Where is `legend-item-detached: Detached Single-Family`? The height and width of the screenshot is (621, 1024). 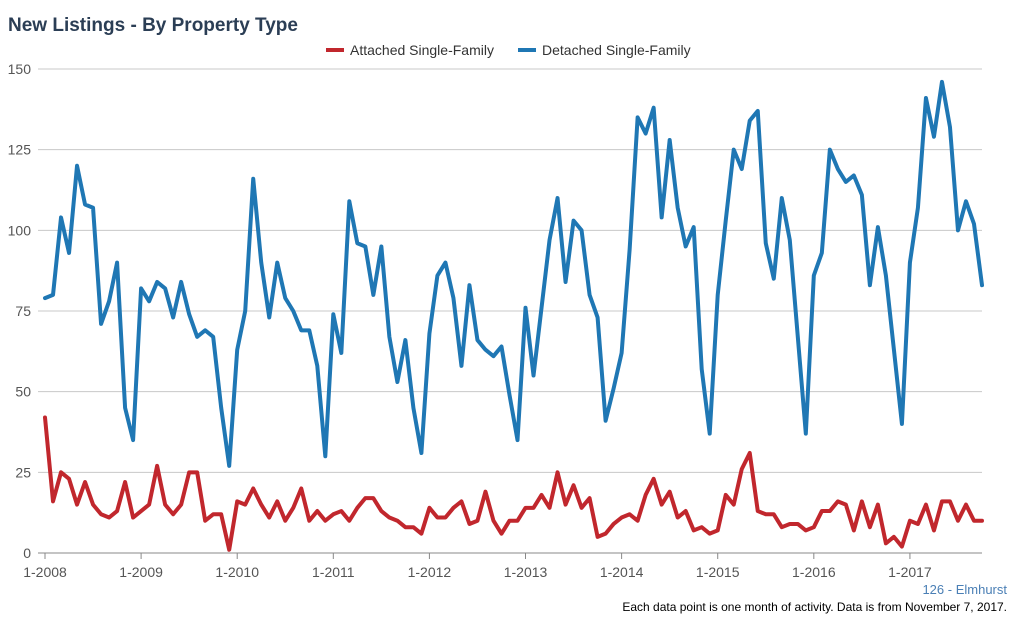
legend-item-detached: Detached Single-Family is located at coordinates (604, 50).